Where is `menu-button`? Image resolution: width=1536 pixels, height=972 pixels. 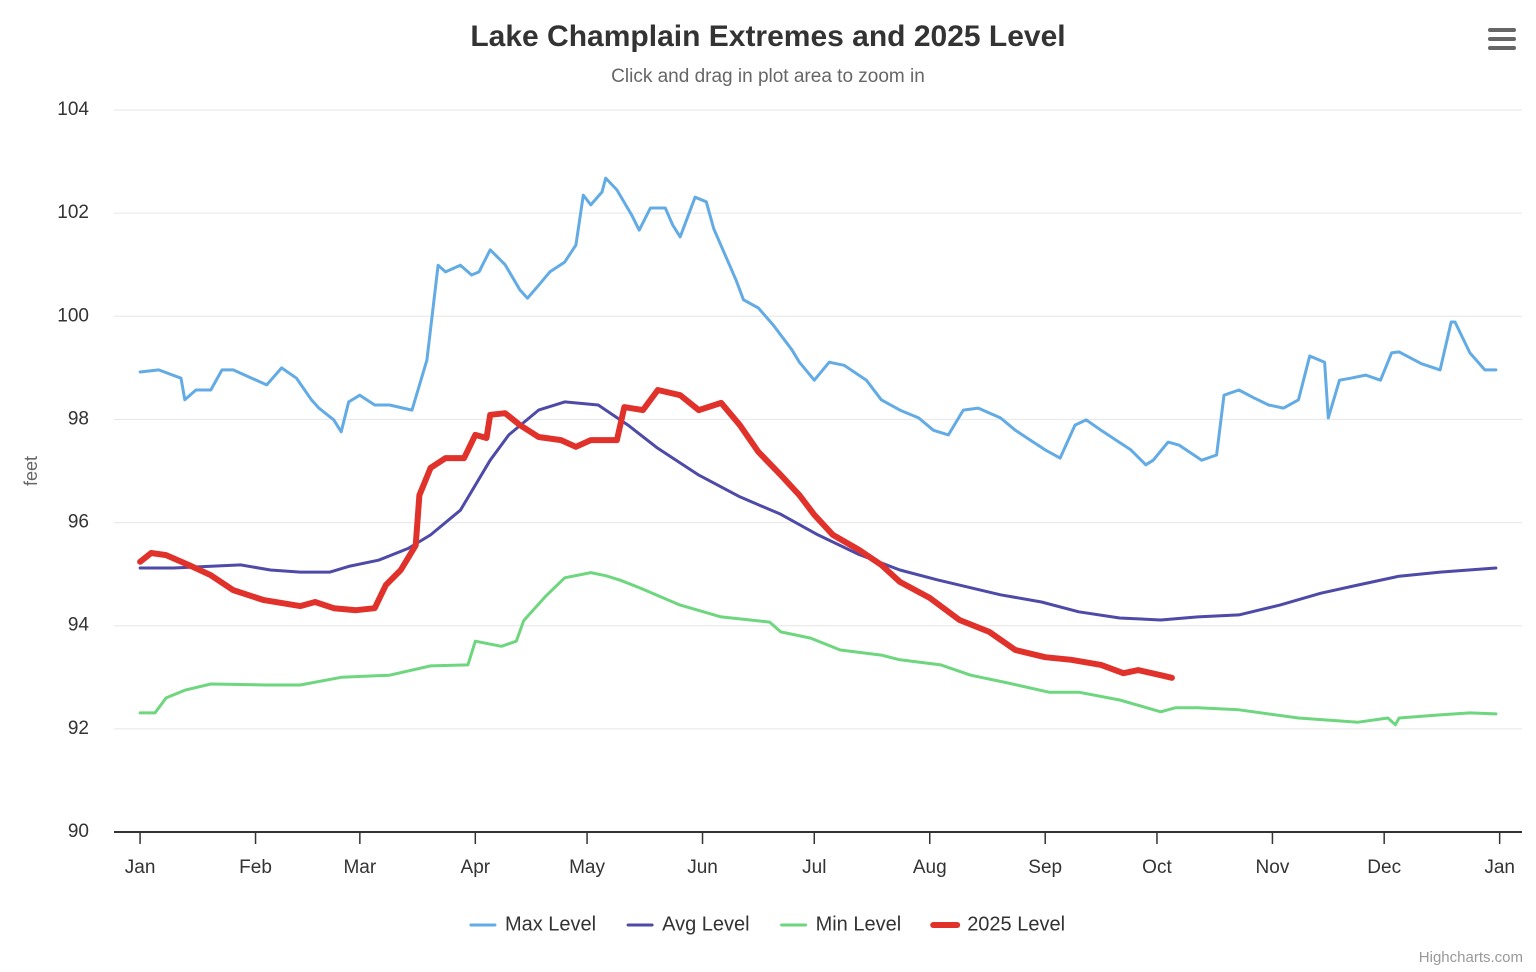
menu-button is located at coordinates (1502, 39).